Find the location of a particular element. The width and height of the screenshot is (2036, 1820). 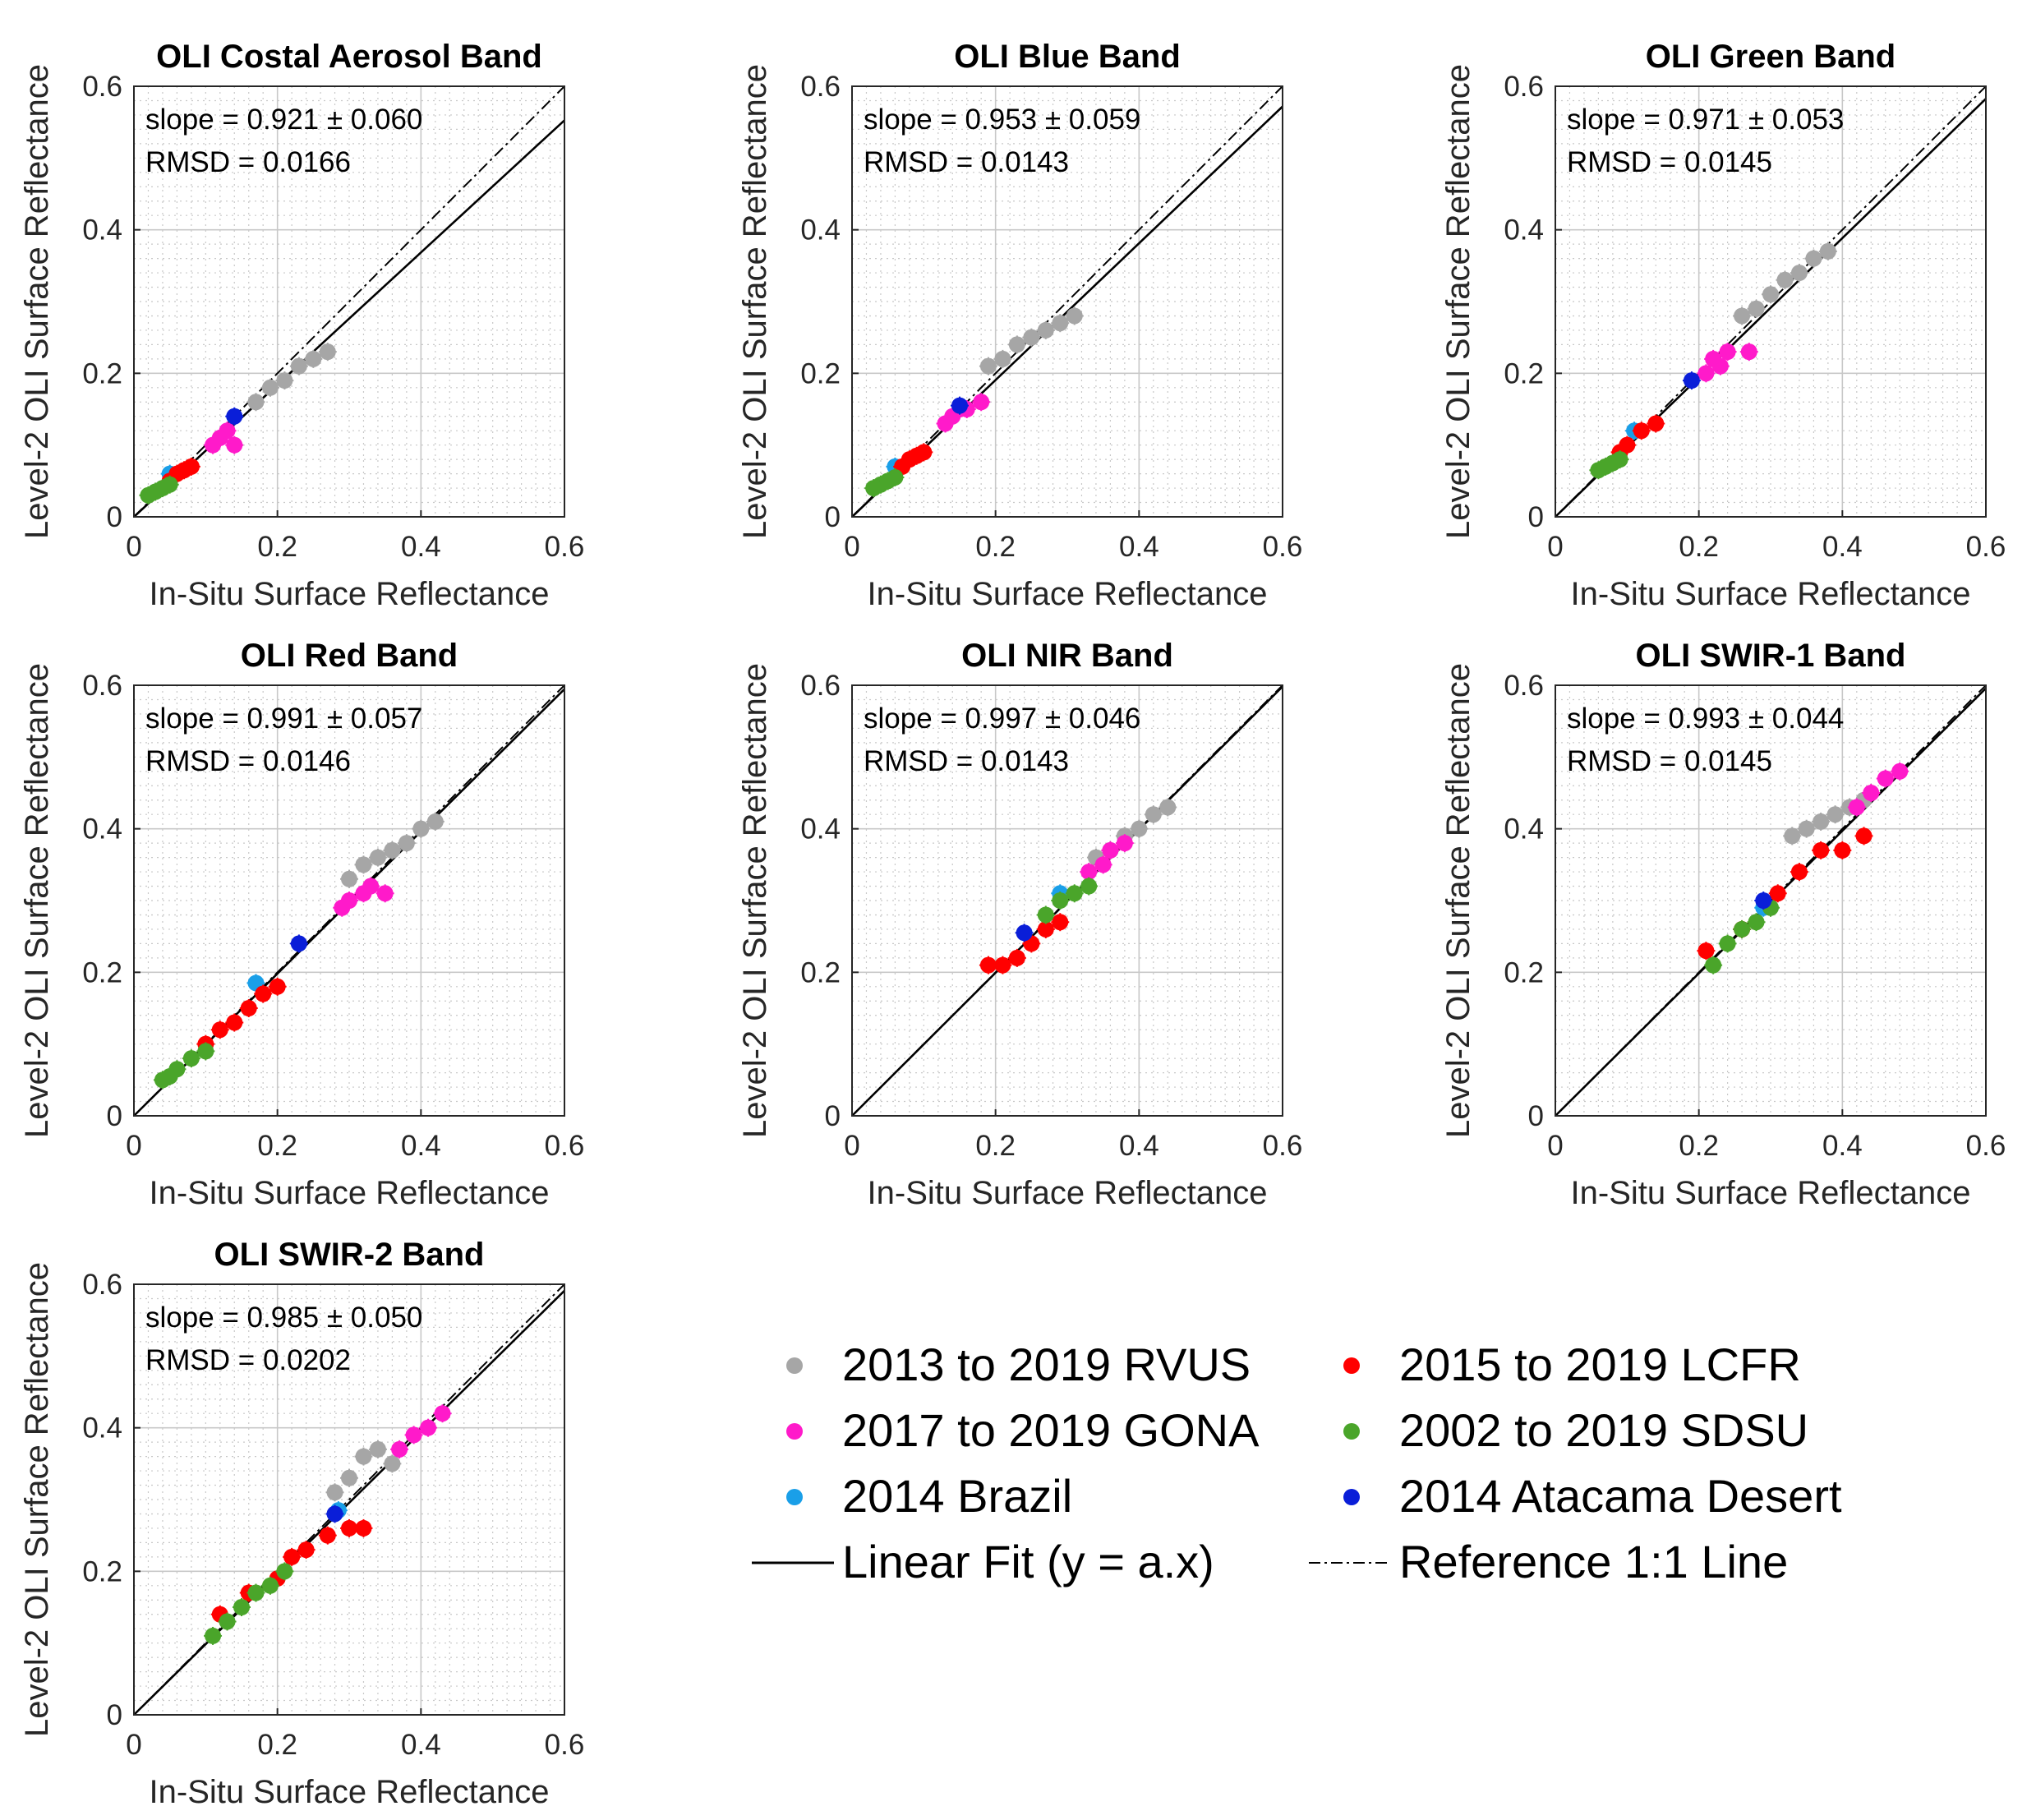

slope-annotation: slope = 0.953 ± 0.059 is located at coordinates (1002, 120).